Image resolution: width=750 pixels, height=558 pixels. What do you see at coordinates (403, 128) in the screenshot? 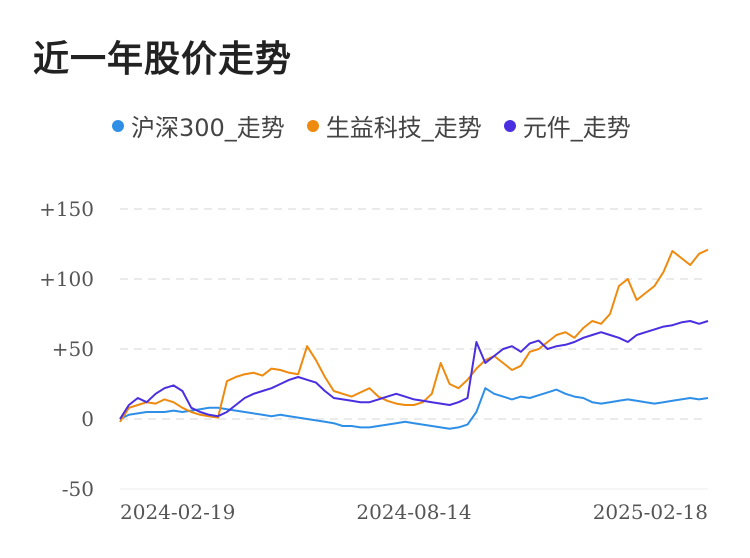
I see `legend-label-shengyi: 生益科技_走势` at bounding box center [403, 128].